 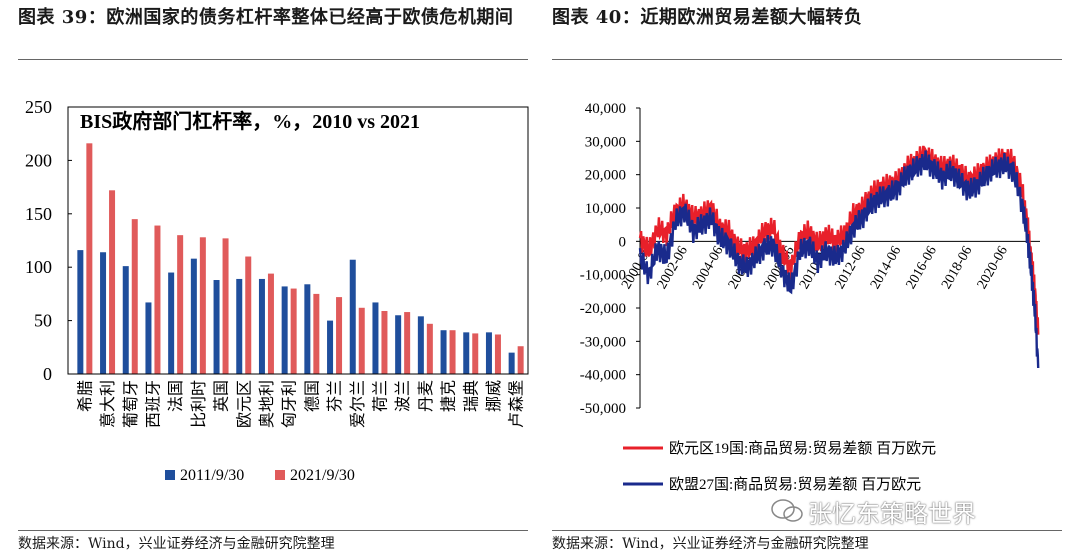 I want to click on bar-2021/9/30-匈牙利, so click(x=293, y=331).